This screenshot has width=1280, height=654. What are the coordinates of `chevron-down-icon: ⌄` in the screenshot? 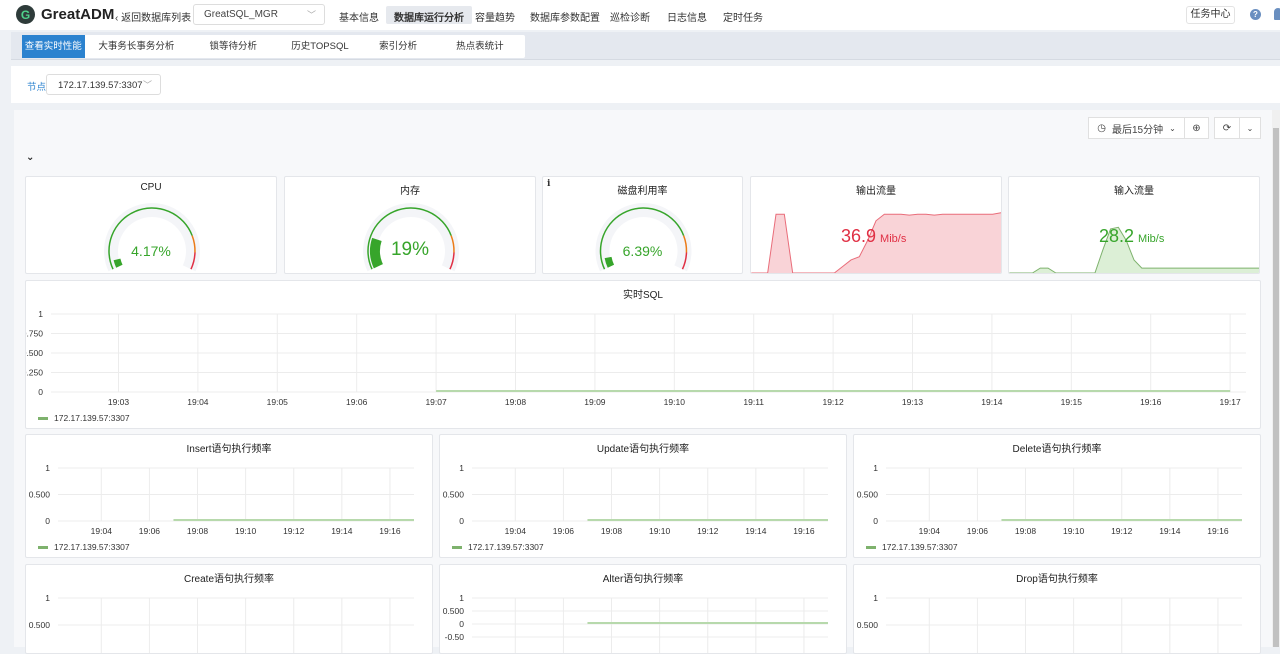 It's located at (1172, 128).